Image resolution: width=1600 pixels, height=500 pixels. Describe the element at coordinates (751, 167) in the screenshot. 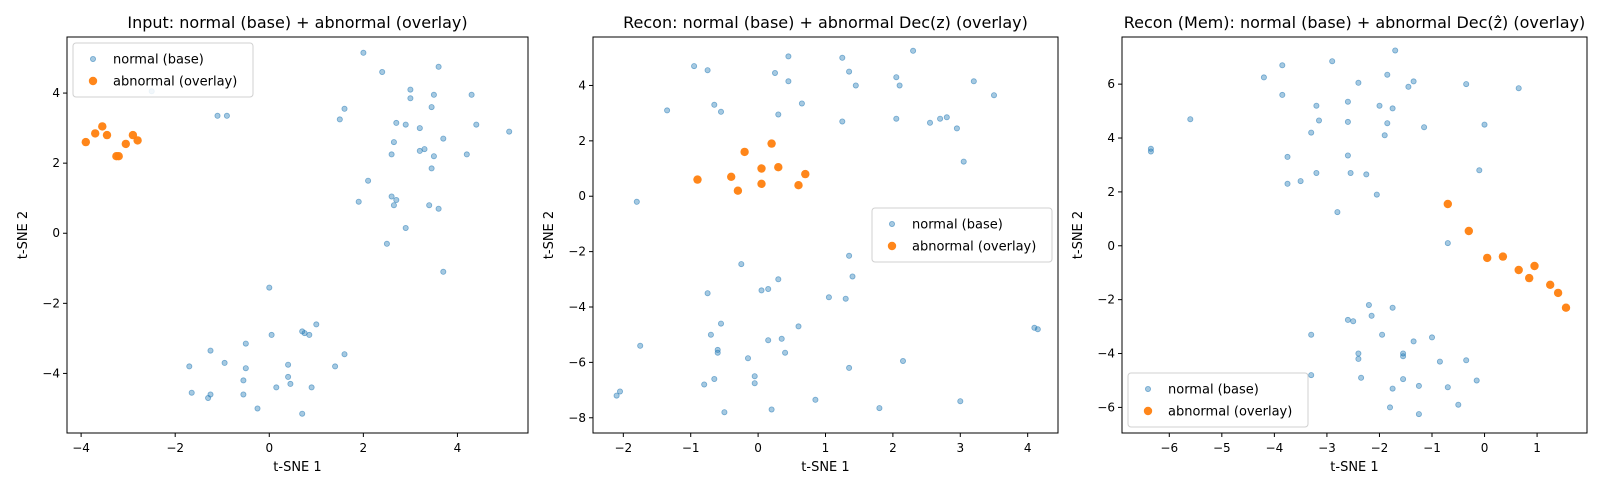

I see `series-abnormal` at that location.